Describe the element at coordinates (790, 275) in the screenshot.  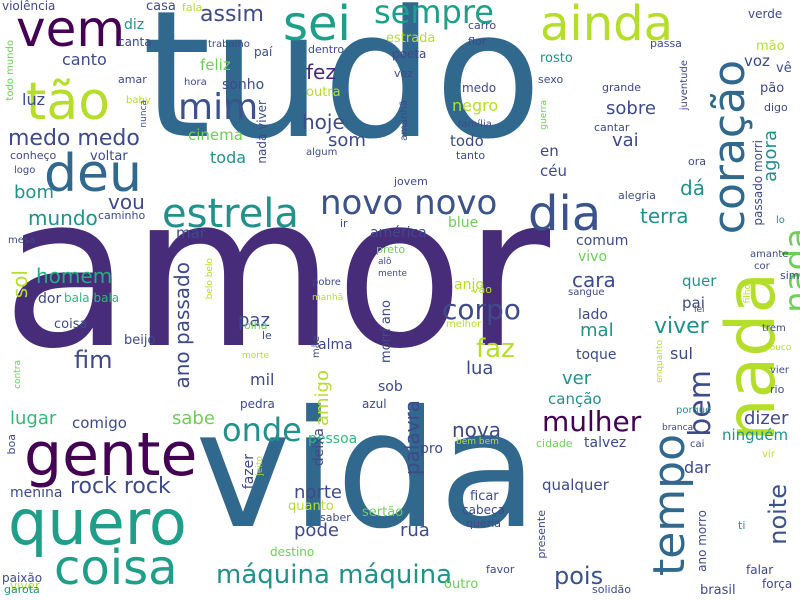
I see `word: sim` at that location.